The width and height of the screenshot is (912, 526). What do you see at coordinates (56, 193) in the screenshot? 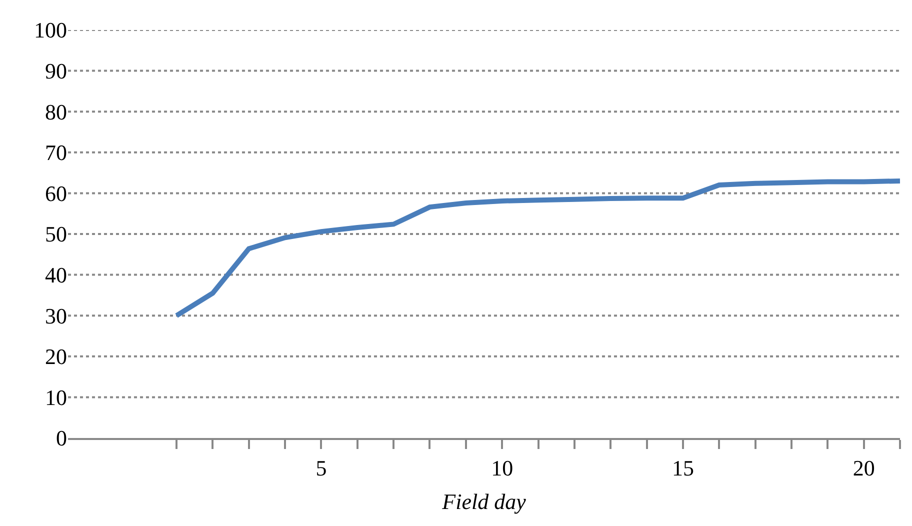
I see `y-tick-label: 60` at bounding box center [56, 193].